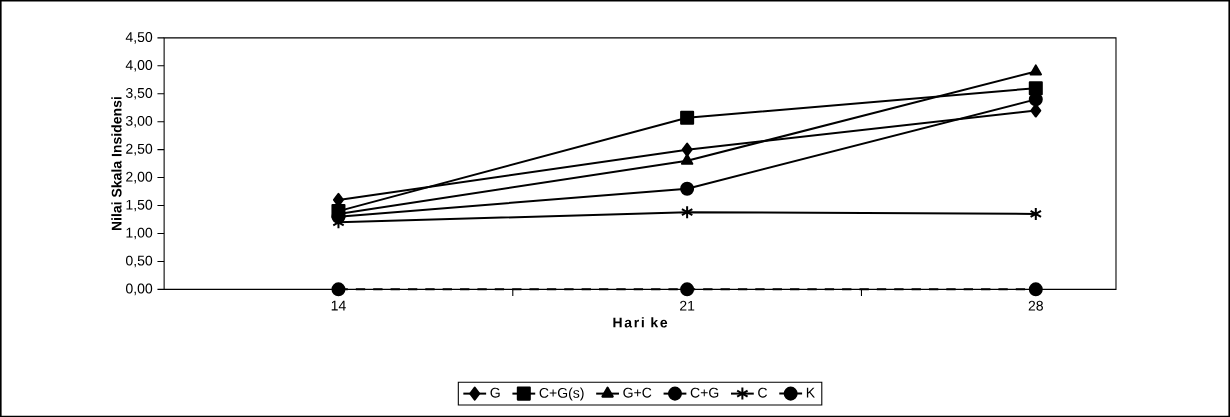 The image size is (1230, 417). What do you see at coordinates (139, 289) in the screenshot?
I see `y-tick-label: 0,00` at bounding box center [139, 289].